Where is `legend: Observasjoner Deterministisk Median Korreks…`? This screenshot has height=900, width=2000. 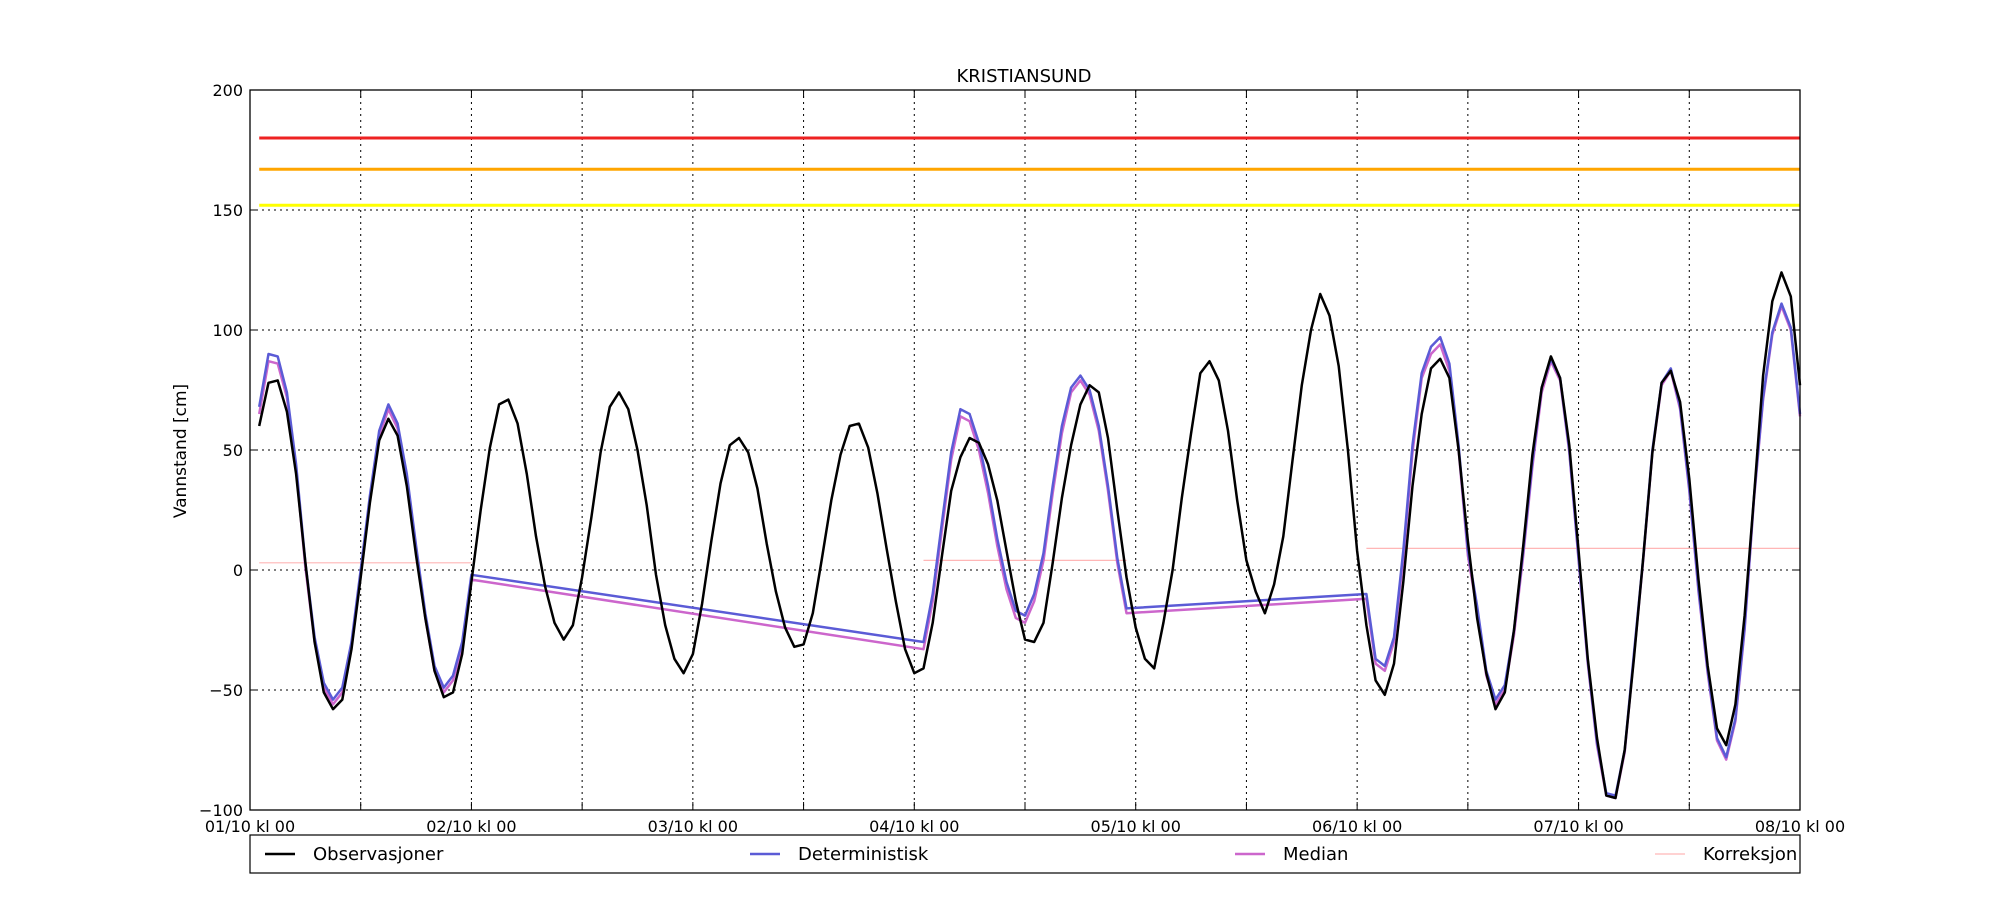
legend: Observasjoner Deterministisk Median Korreks… is located at coordinates (1031, 854).